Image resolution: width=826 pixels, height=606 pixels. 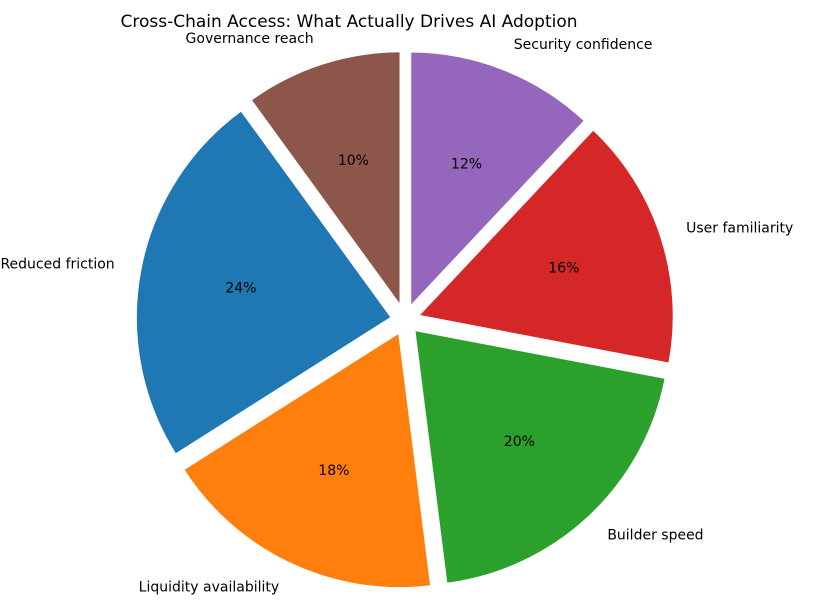 I want to click on slice-percent-label: 24%, so click(x=240, y=289).